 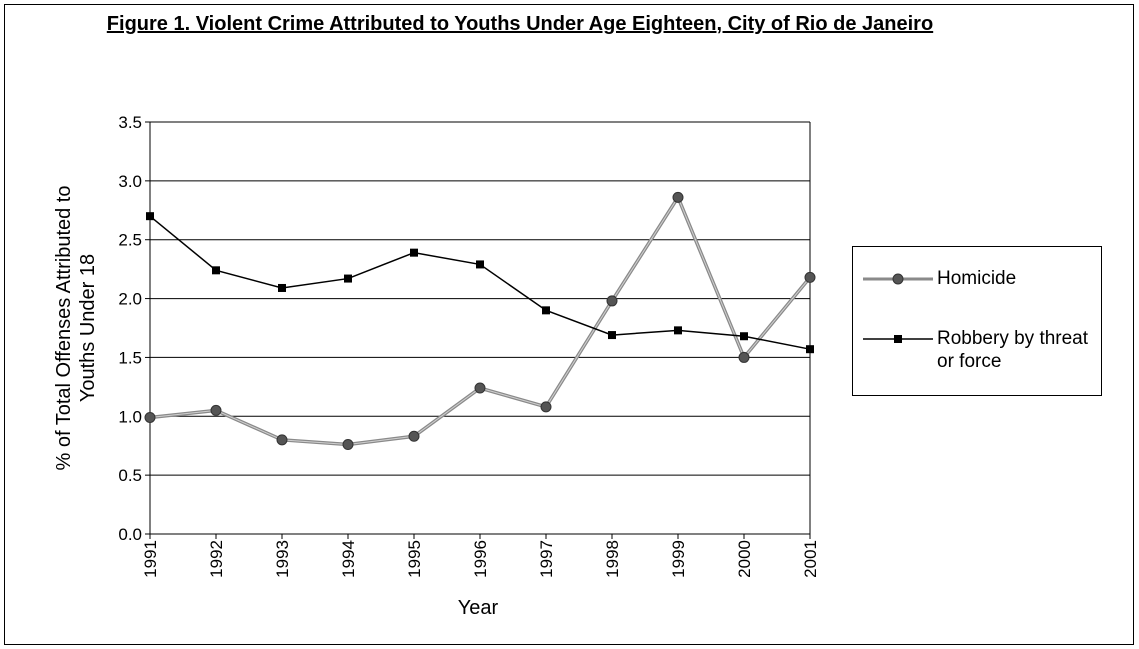 I want to click on x-tick-label: 2001, so click(x=810, y=559).